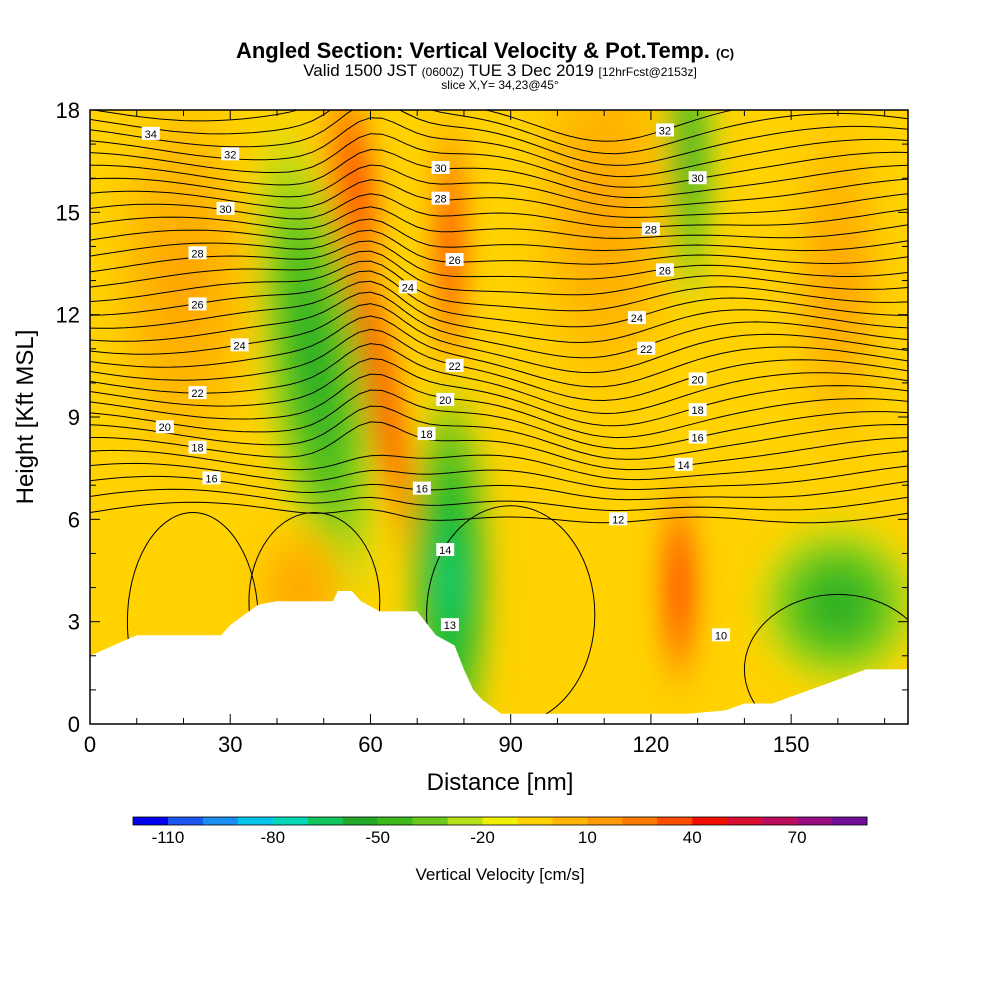 Image resolution: width=1000 pixels, height=1000 pixels. What do you see at coordinates (74, 519) in the screenshot?
I see `y-tick-label: 6` at bounding box center [74, 519].